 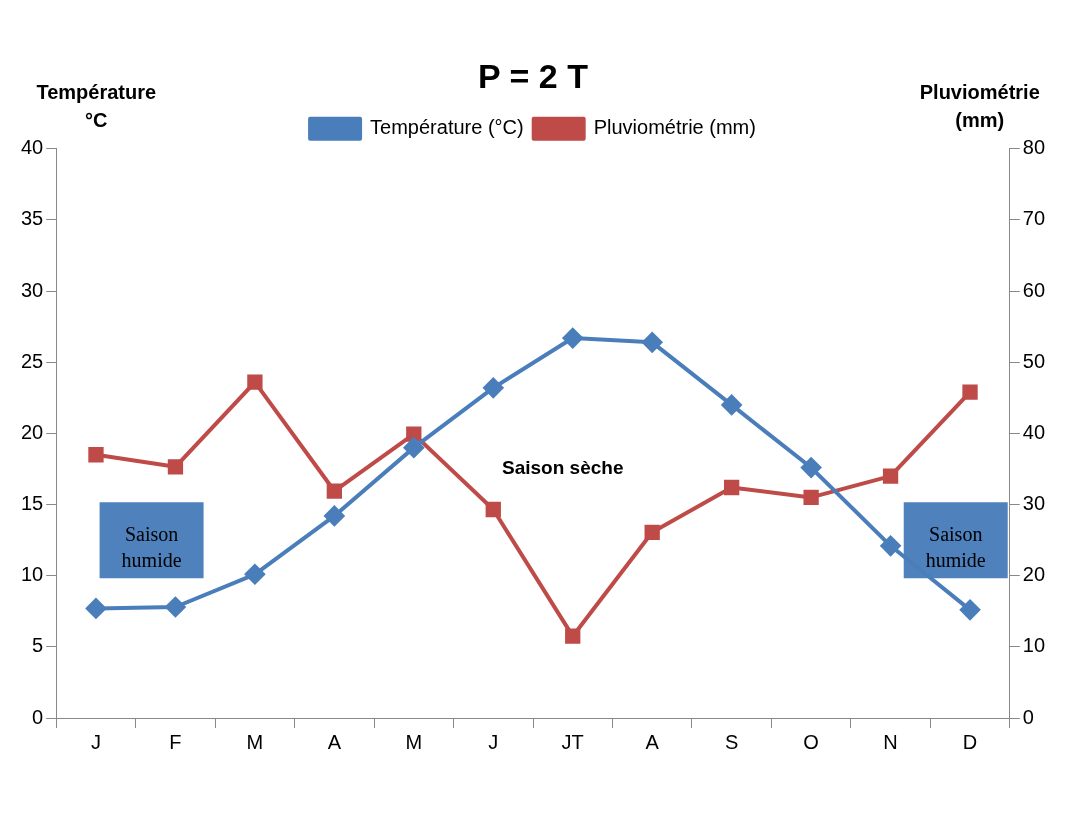 What do you see at coordinates (1033, 574) in the screenshot?
I see `y2-tick-label: 20` at bounding box center [1033, 574].